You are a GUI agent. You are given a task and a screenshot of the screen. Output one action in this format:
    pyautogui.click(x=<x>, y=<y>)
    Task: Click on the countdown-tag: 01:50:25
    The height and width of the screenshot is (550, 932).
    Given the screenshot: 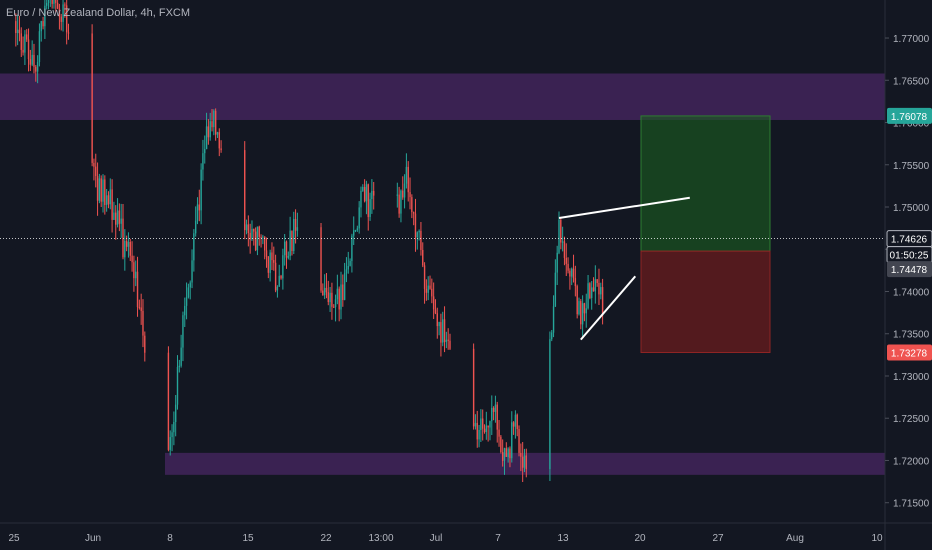 What is the action you would take?
    pyautogui.click(x=909, y=256)
    